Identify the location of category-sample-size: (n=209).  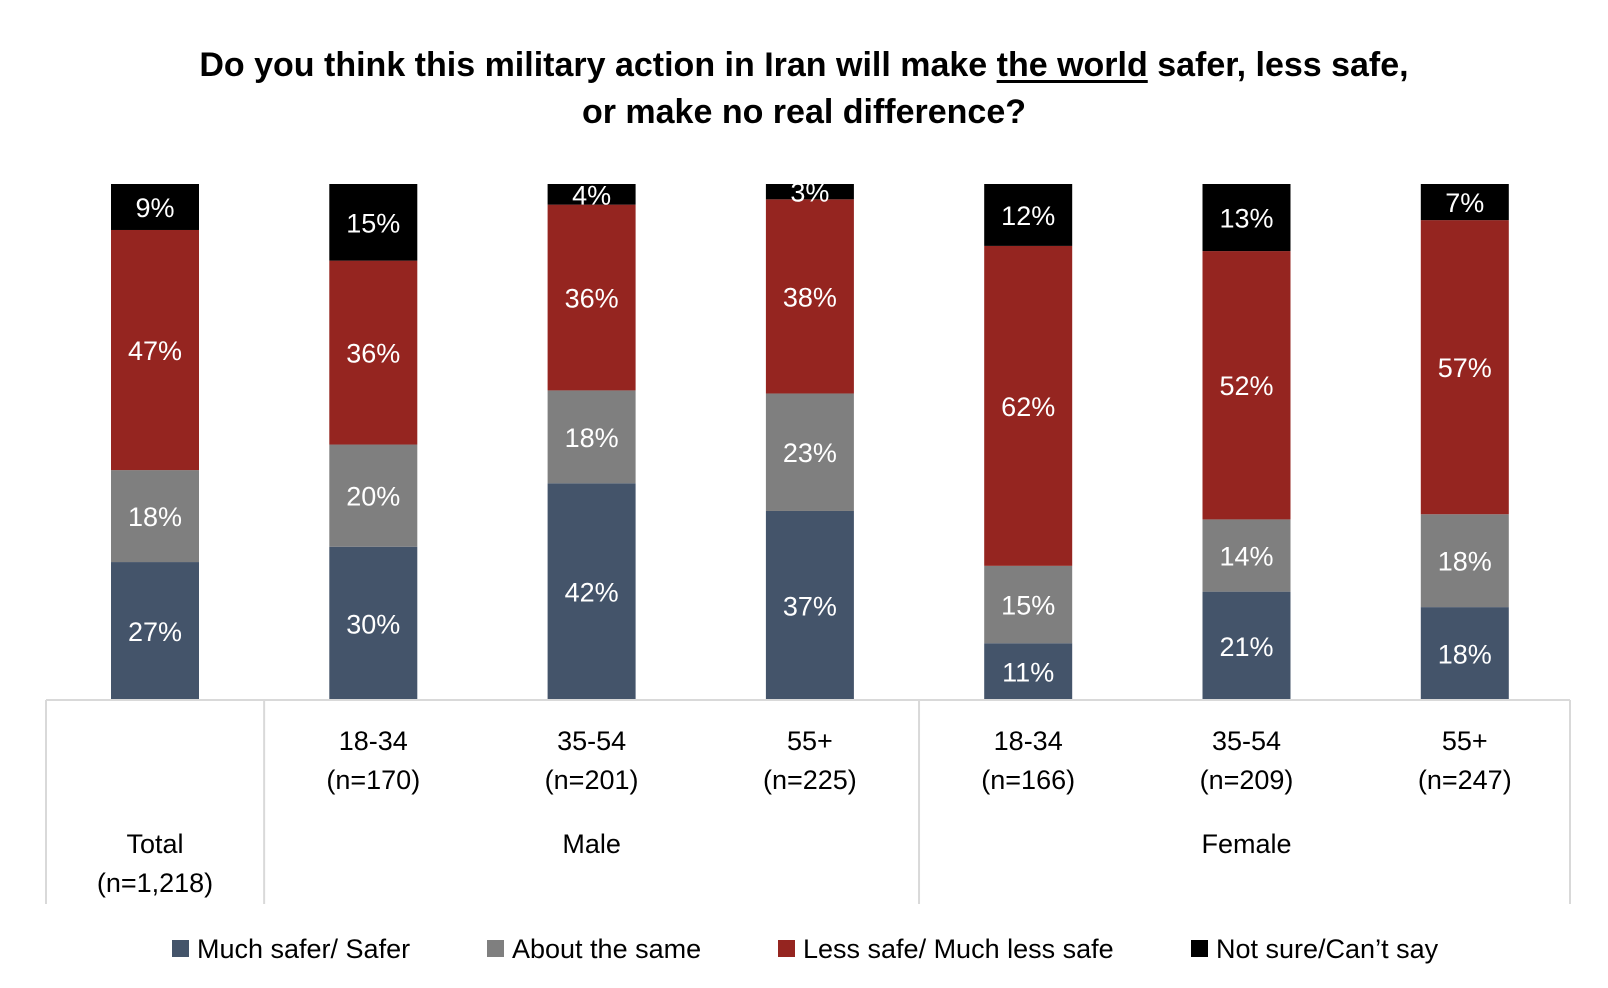
(1247, 780).